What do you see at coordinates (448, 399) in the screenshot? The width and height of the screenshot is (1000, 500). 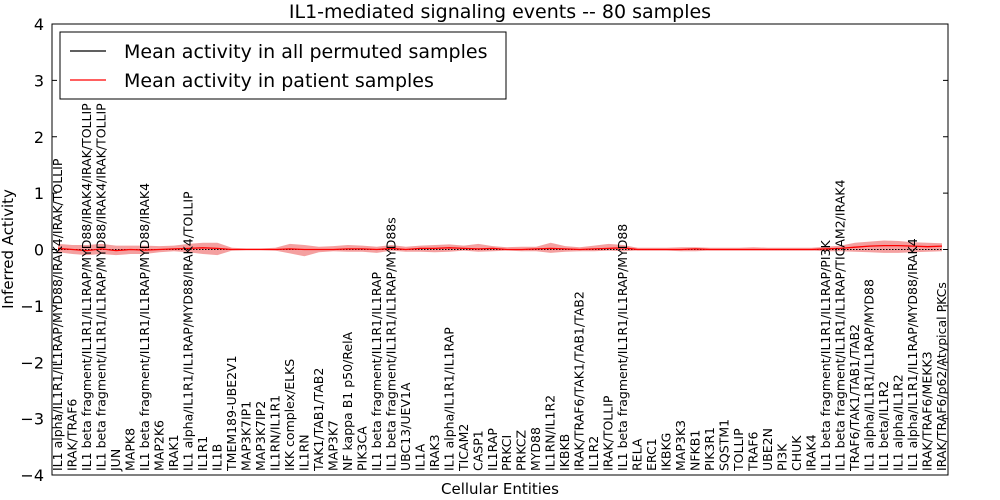 I see `x-category-label: IL1 alpha/IL1R1/IL1RAP` at bounding box center [448, 399].